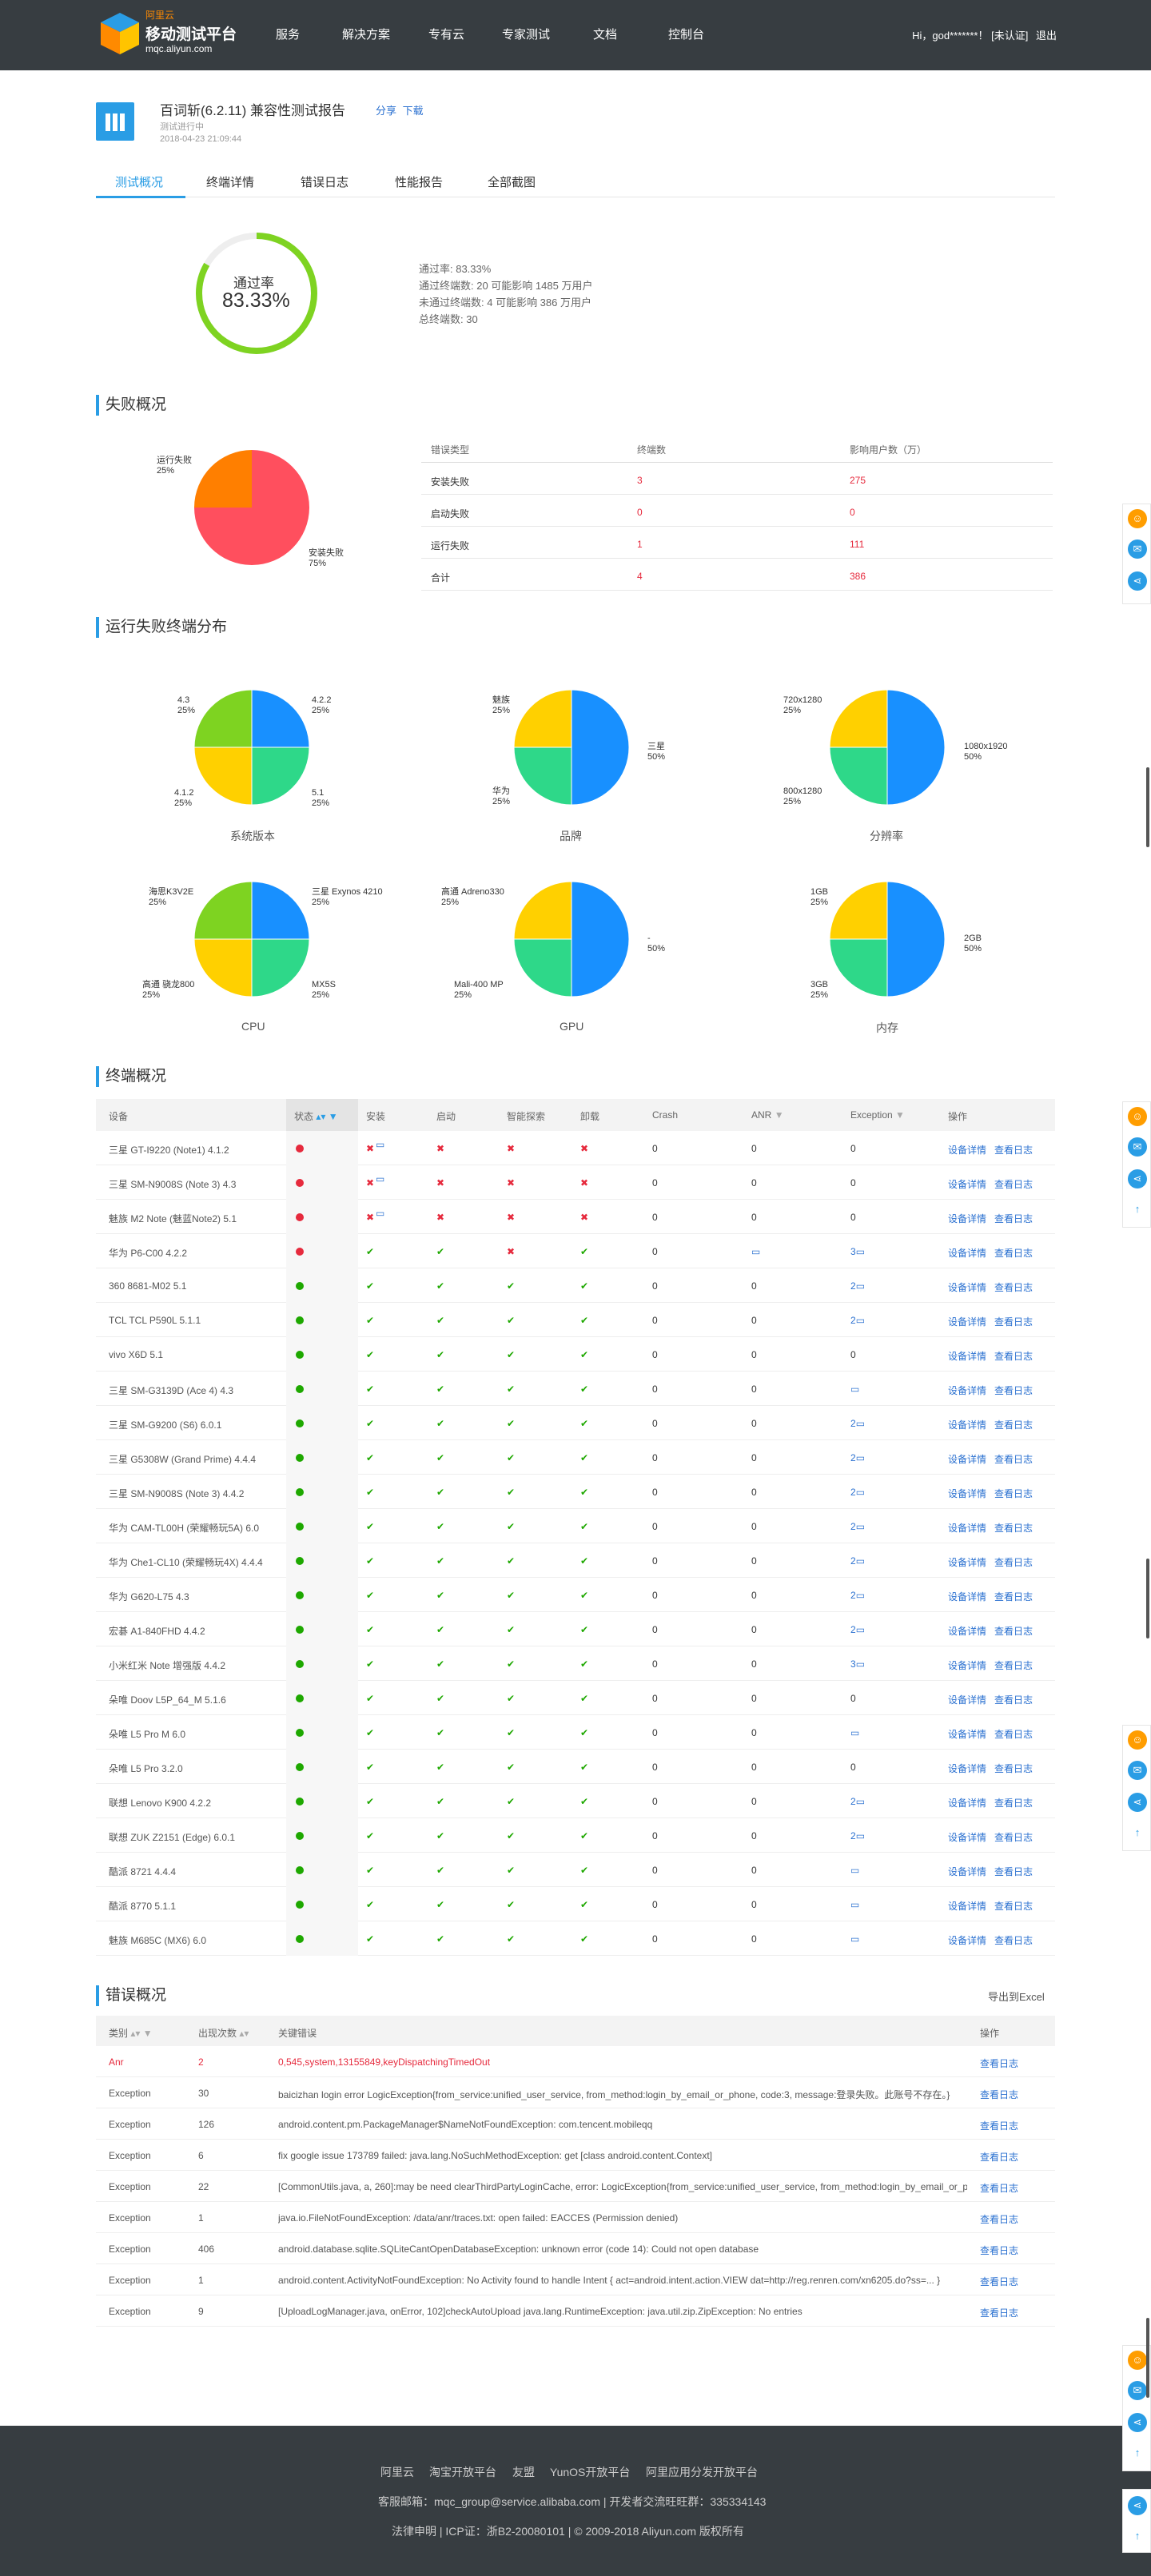 The height and width of the screenshot is (2576, 1151). What do you see at coordinates (702, 2472) in the screenshot?
I see `footer-link-appdist: 阿里应用分发开放平台` at bounding box center [702, 2472].